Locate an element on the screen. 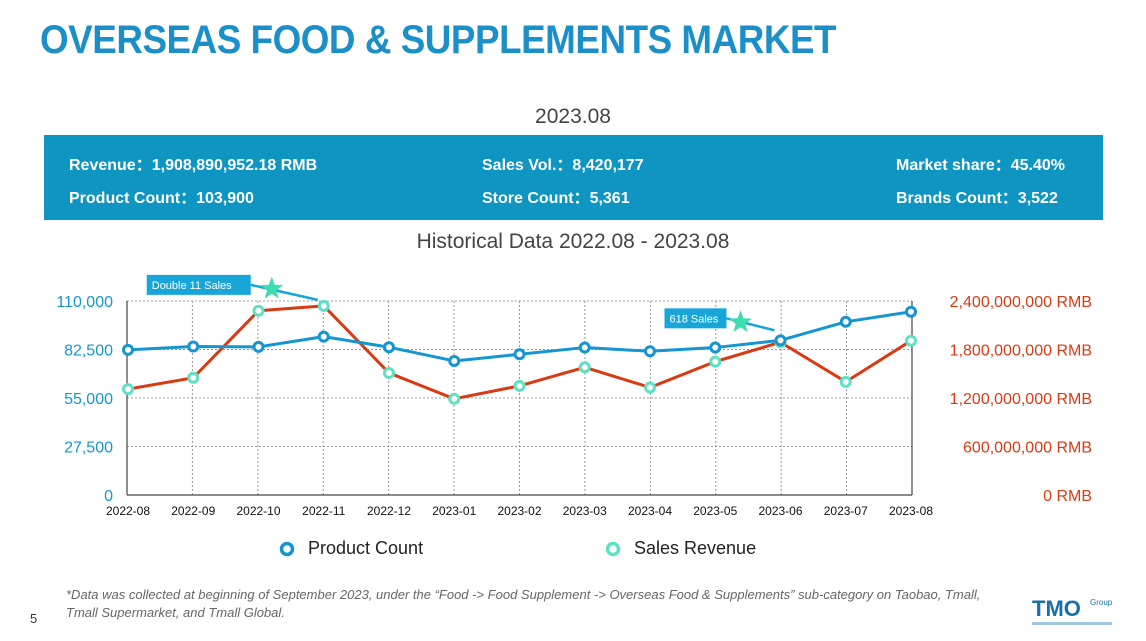 This screenshot has height=641, width=1146. x-tick-label: 2022-08 is located at coordinates (128, 511).